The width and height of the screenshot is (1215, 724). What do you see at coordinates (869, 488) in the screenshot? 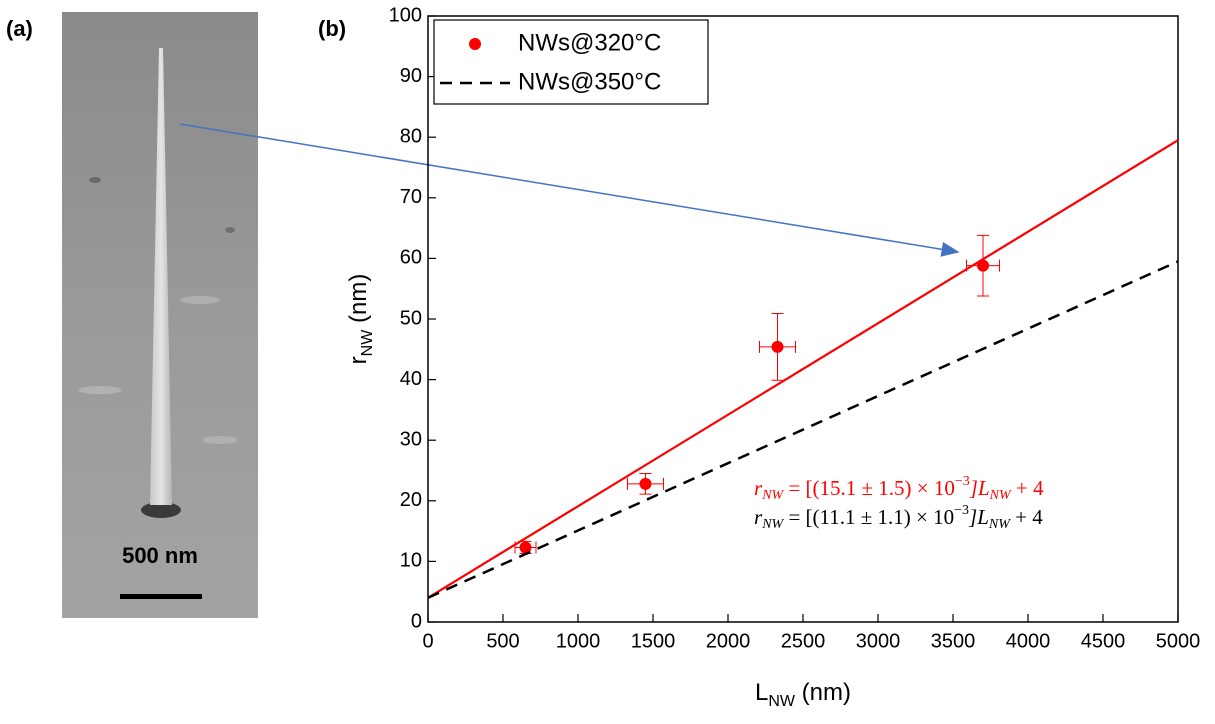
I see `equation-part: = [(15.1 ± 1.5) × 10` at bounding box center [869, 488].